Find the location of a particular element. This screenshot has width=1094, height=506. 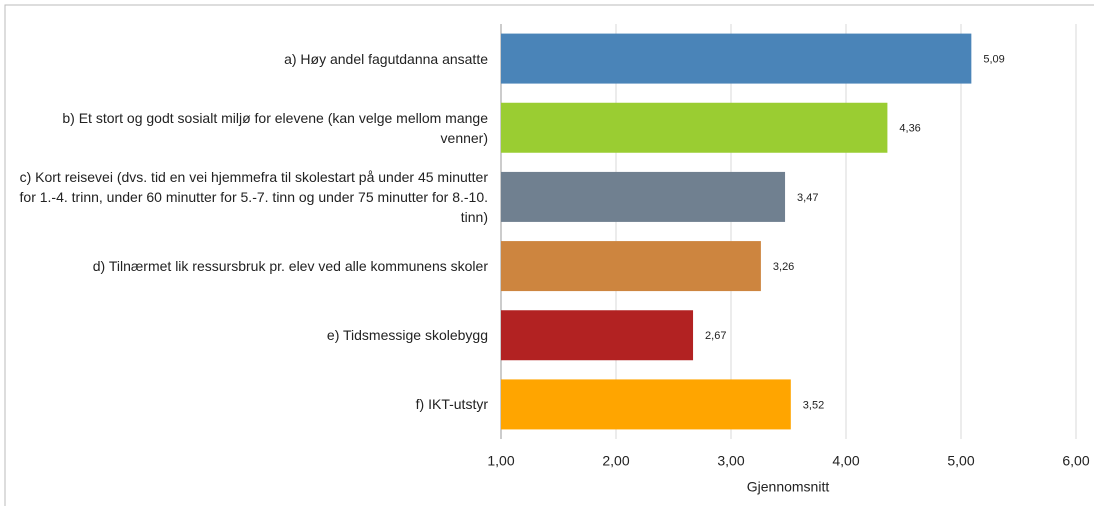

data-label: 4,36 is located at coordinates (909, 129).